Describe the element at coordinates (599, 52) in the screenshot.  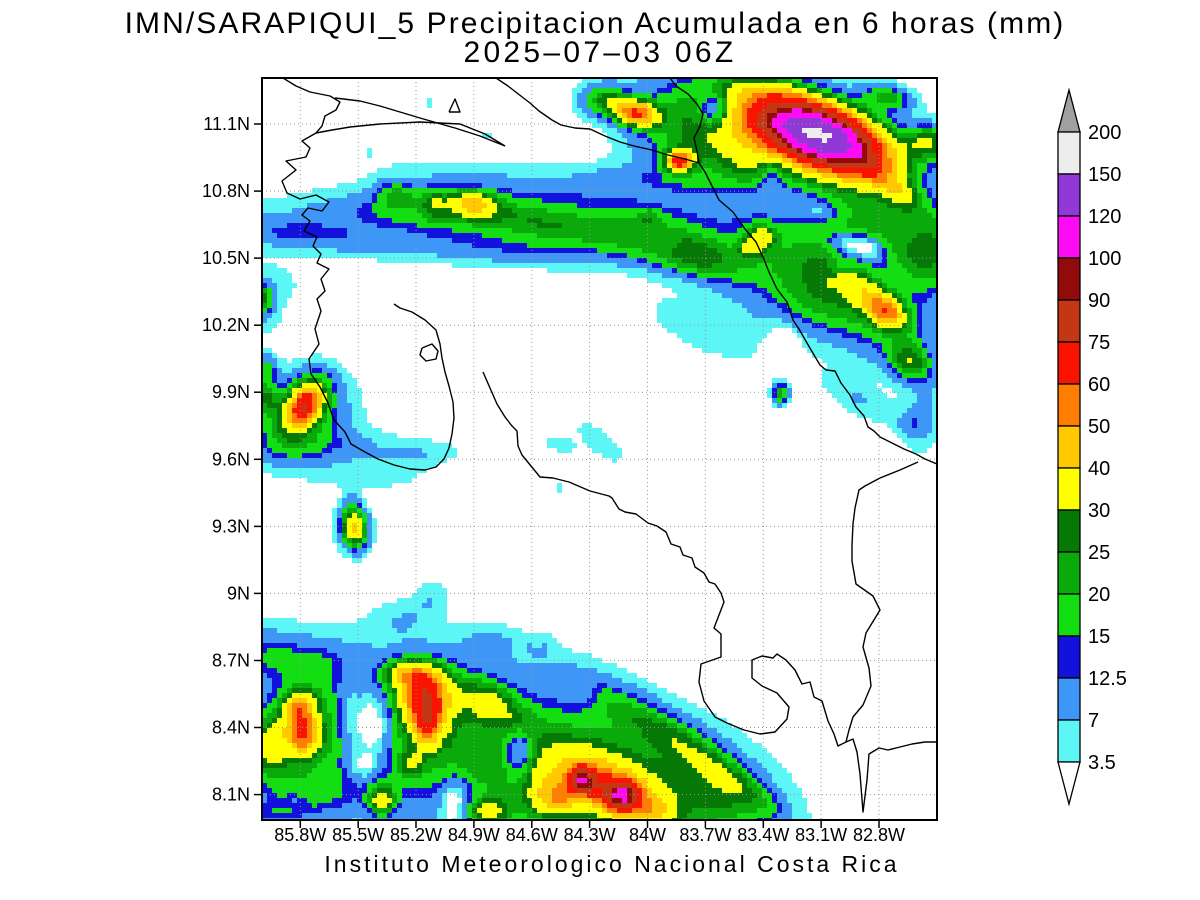
I see `svg-text: 2025–07–03 06Z` at that location.